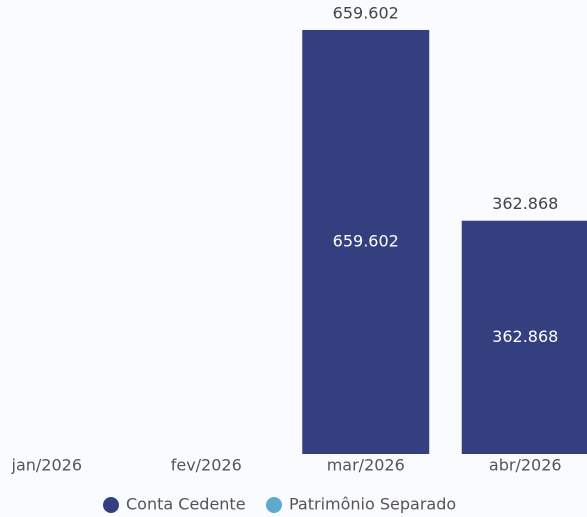 The image size is (587, 517). I want to click on x-tick-label: mar/2026, so click(366, 465).